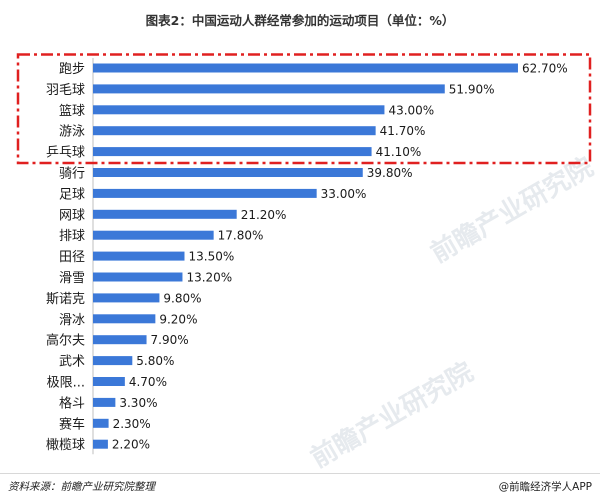 The image size is (600, 496). I want to click on value-label: 43.00%, so click(411, 110).